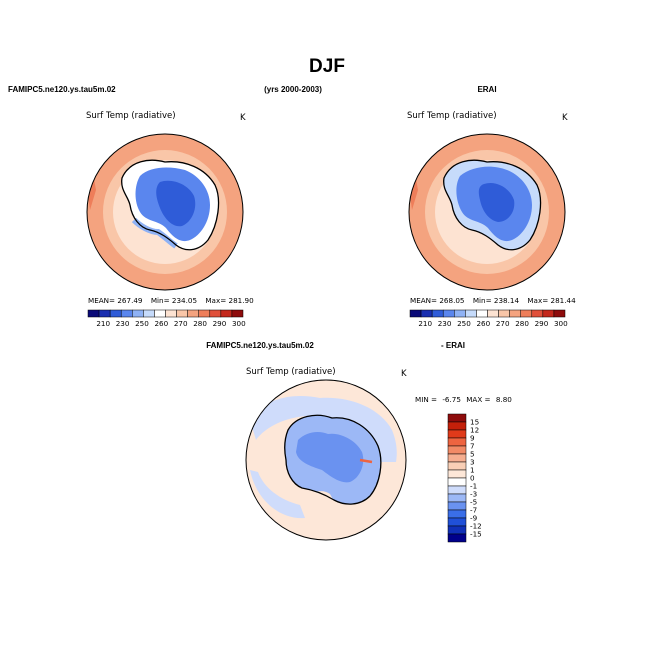  I want to click on colorbar-tick-label: 5, so click(472, 454).